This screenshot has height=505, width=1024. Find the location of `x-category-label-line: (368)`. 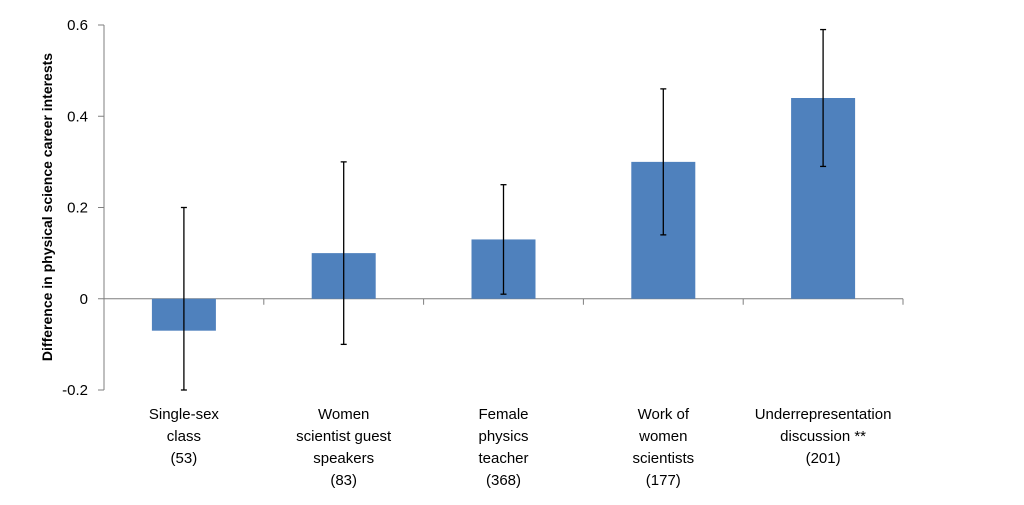

x-category-label-line: (368) is located at coordinates (503, 480).